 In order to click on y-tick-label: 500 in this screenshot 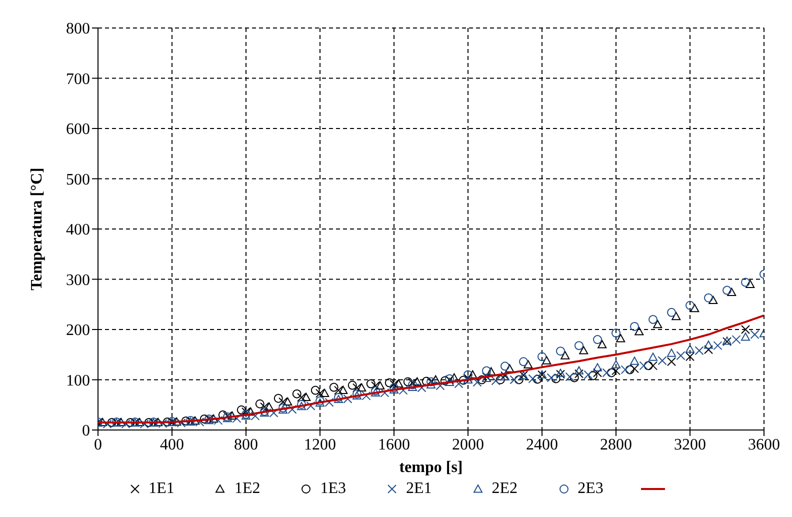, I will do `click(78, 179)`.